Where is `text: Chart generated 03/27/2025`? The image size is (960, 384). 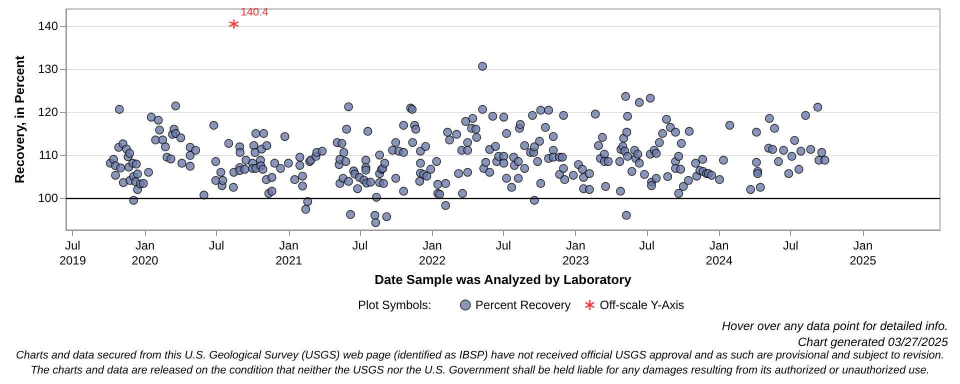
text: Chart generated 03/27/2025 is located at coordinates (873, 342).